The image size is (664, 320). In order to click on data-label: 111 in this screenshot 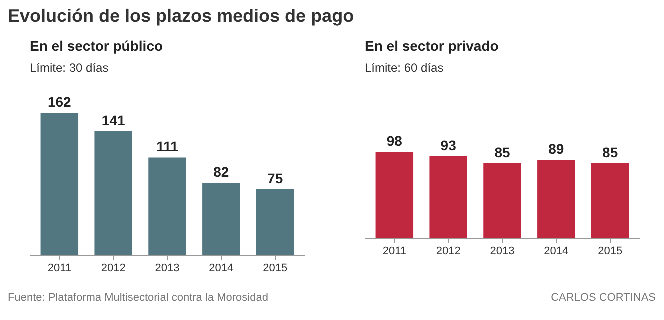, I will do `click(167, 146)`.